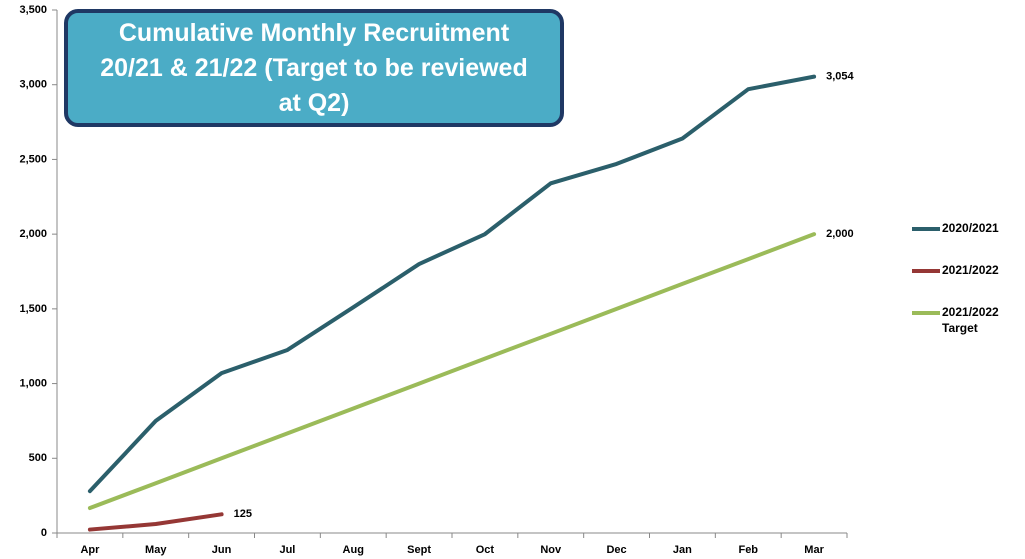  What do you see at coordinates (222, 550) in the screenshot?
I see `x-tick-label: Jun` at bounding box center [222, 550].